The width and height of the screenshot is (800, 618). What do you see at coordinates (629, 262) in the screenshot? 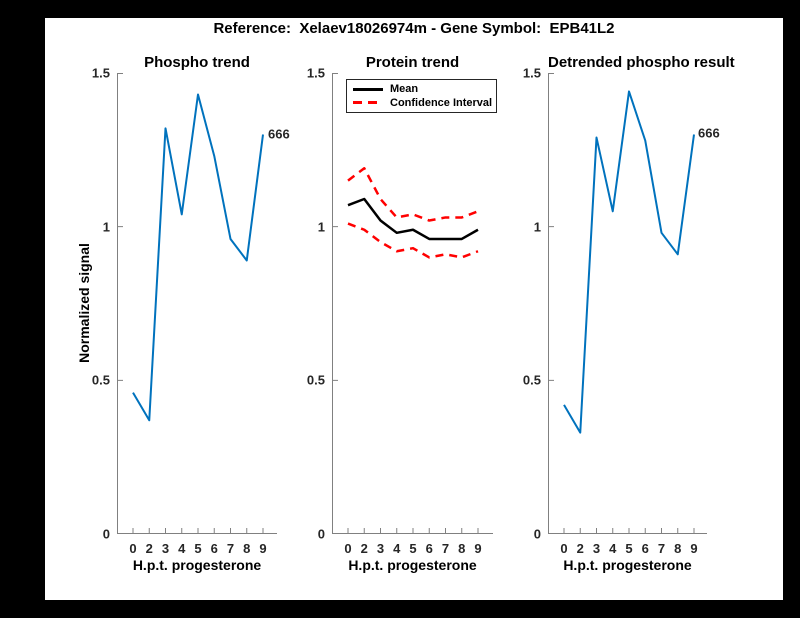
I see `series-line-detrended-phospho-signal` at bounding box center [629, 262].